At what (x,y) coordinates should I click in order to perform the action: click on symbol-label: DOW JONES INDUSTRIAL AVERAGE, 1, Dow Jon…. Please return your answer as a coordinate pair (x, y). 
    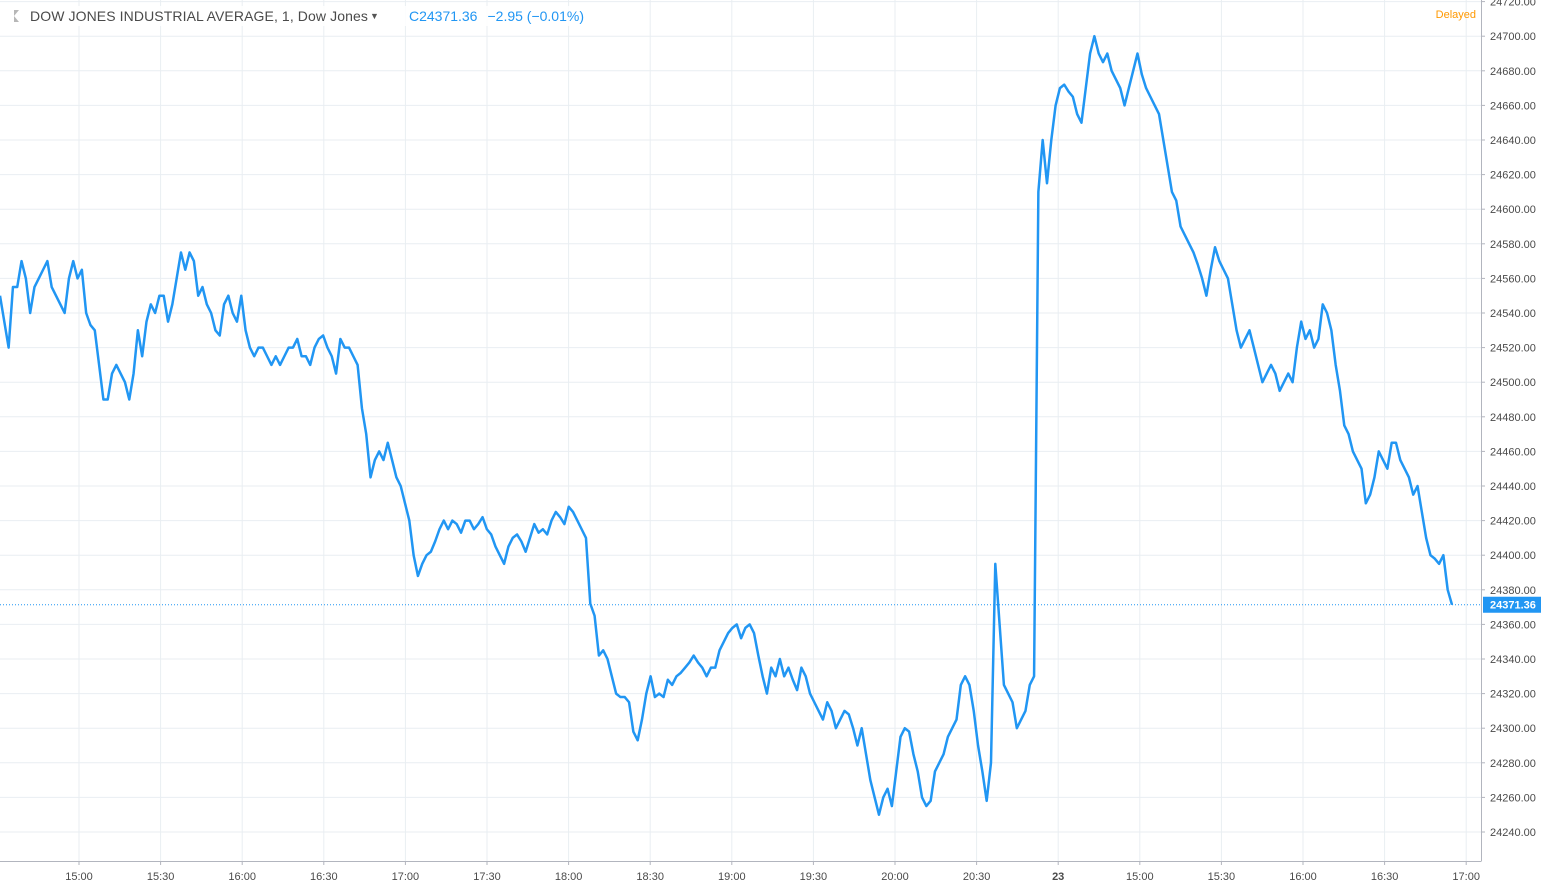
    Looking at the image, I should click on (199, 16).